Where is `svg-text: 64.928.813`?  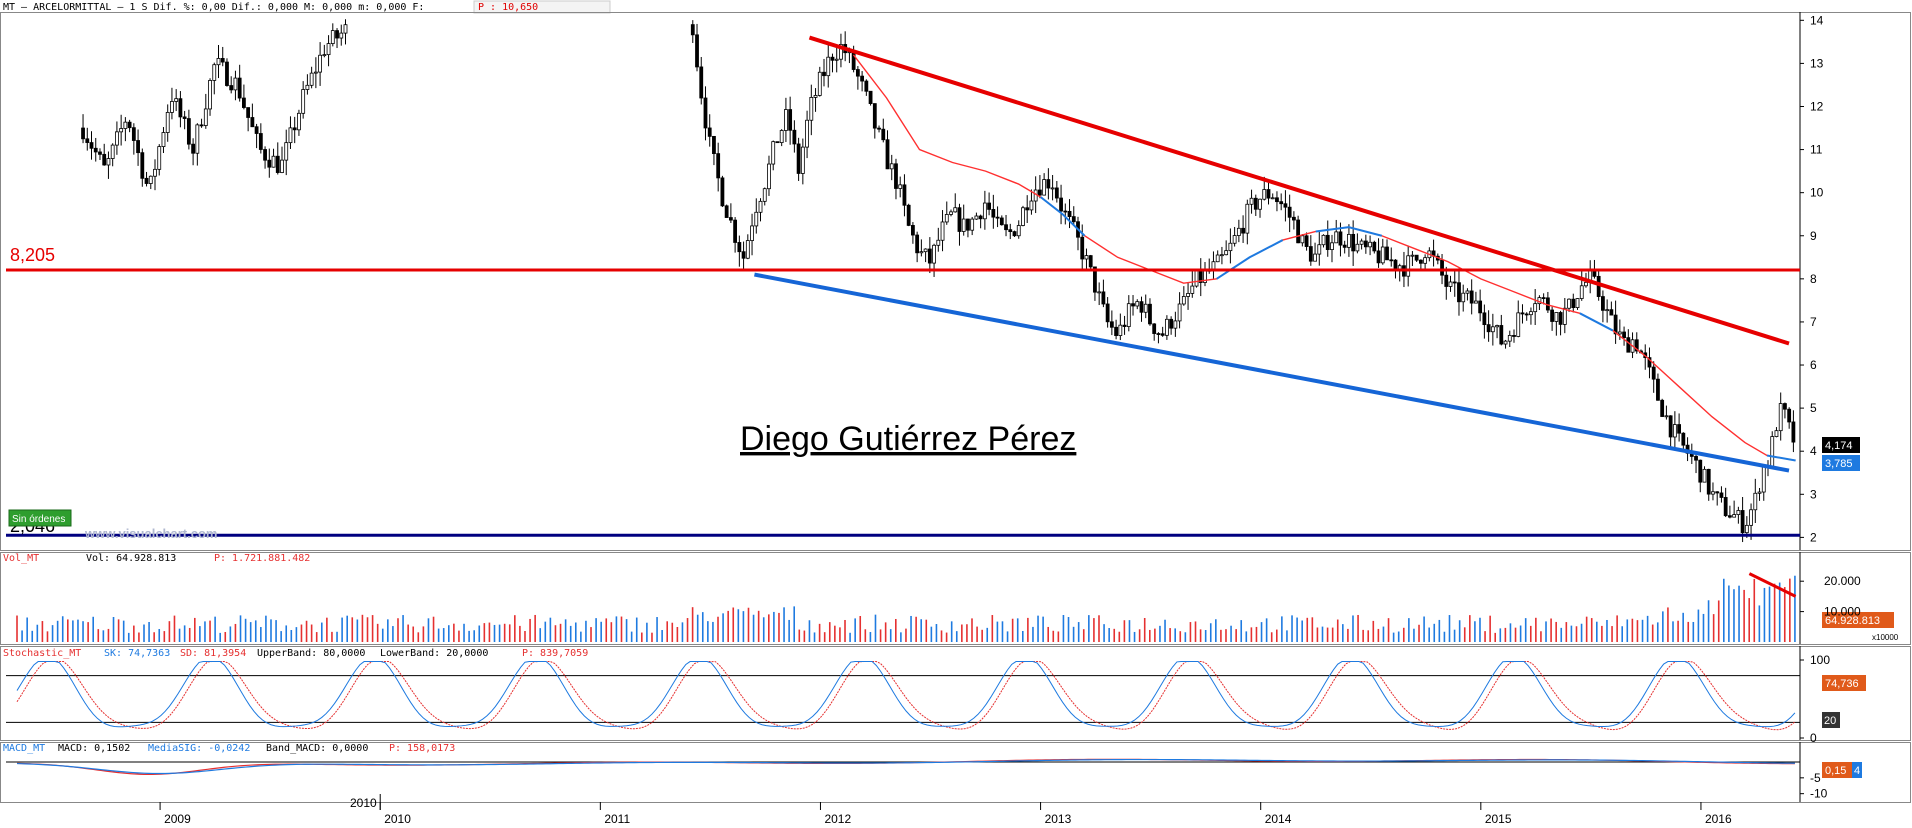 svg-text: 64.928.813 is located at coordinates (1852, 621).